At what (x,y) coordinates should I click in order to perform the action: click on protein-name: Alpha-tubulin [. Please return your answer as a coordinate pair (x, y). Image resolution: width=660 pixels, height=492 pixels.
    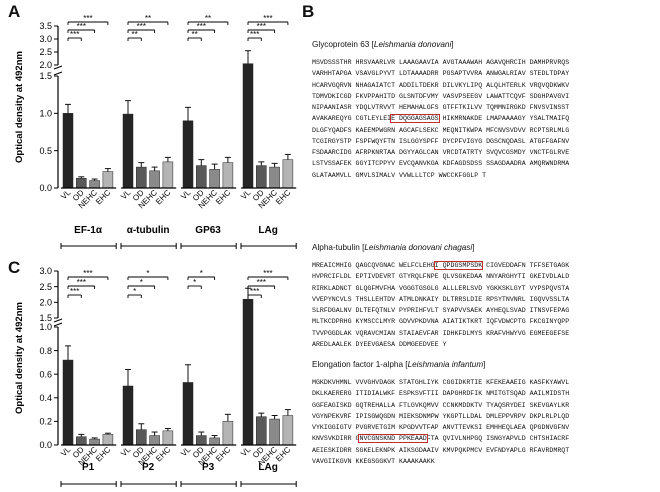
    Looking at the image, I should click on (338, 247).